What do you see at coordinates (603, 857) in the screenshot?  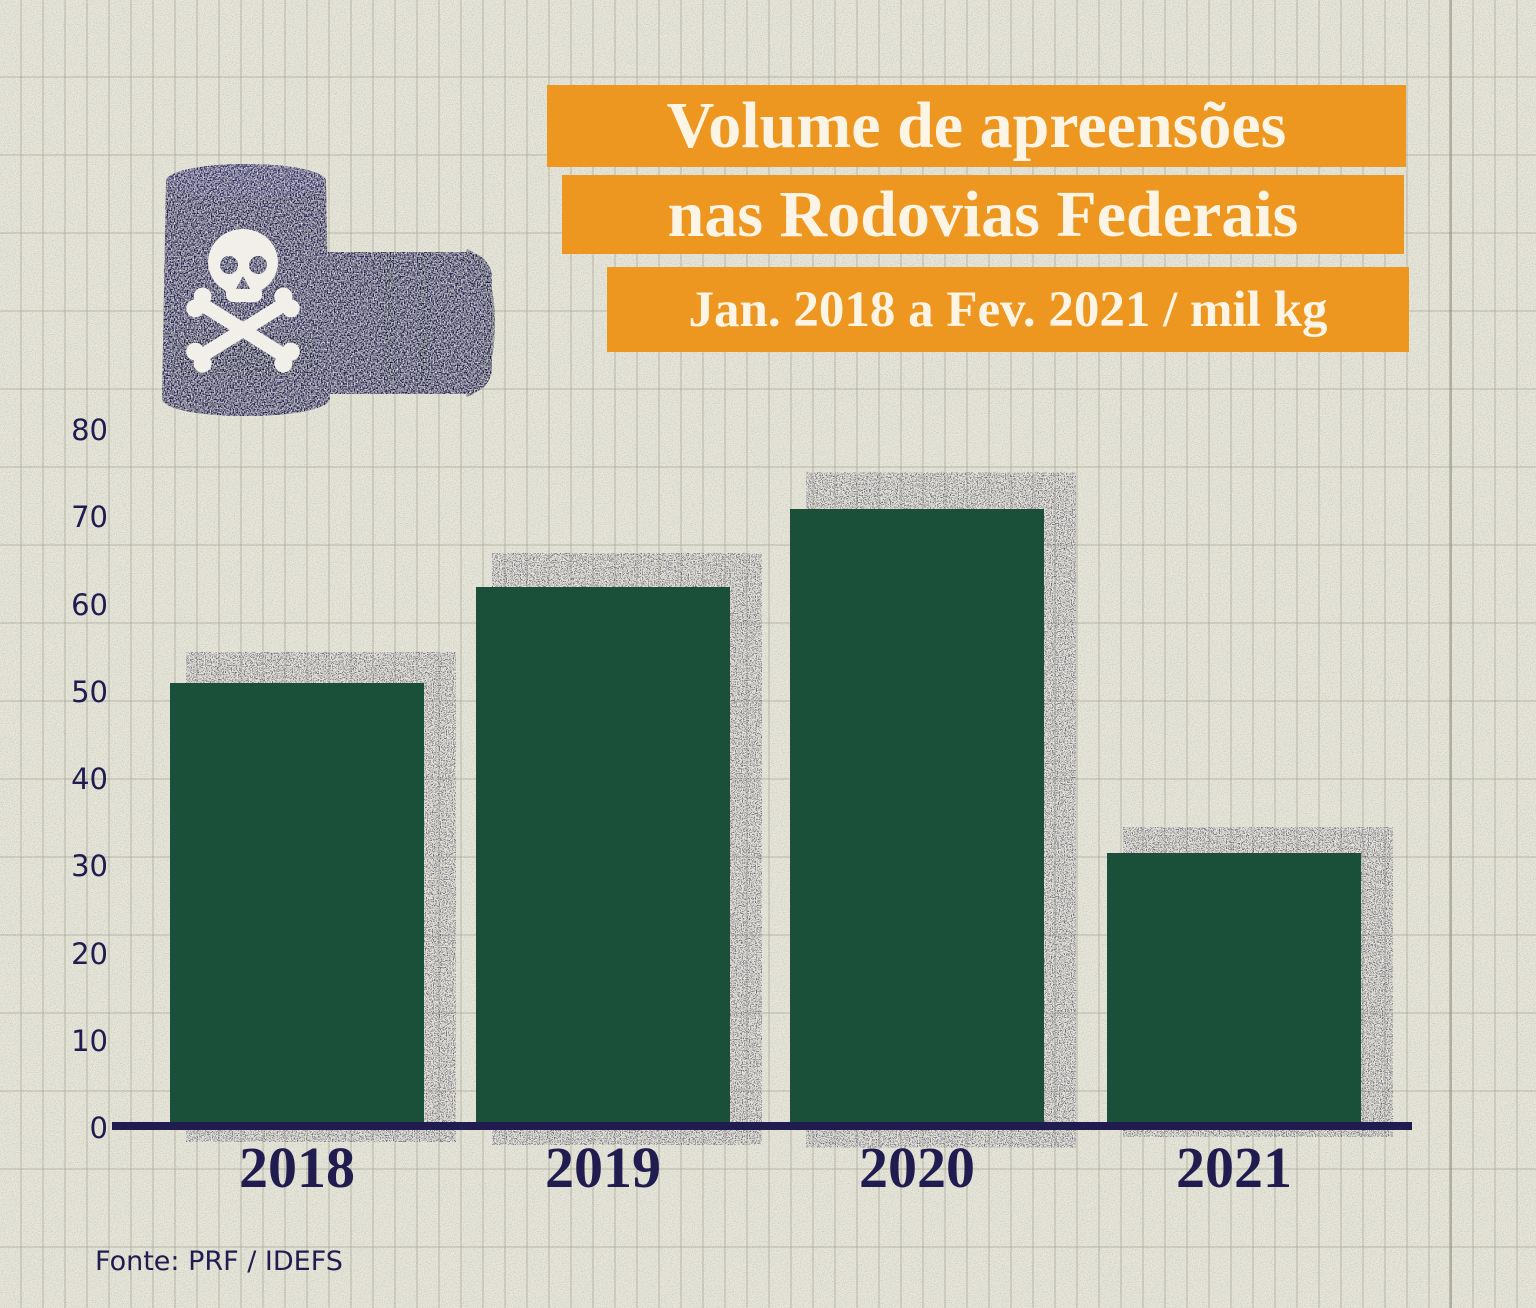 I see `bar-2019` at bounding box center [603, 857].